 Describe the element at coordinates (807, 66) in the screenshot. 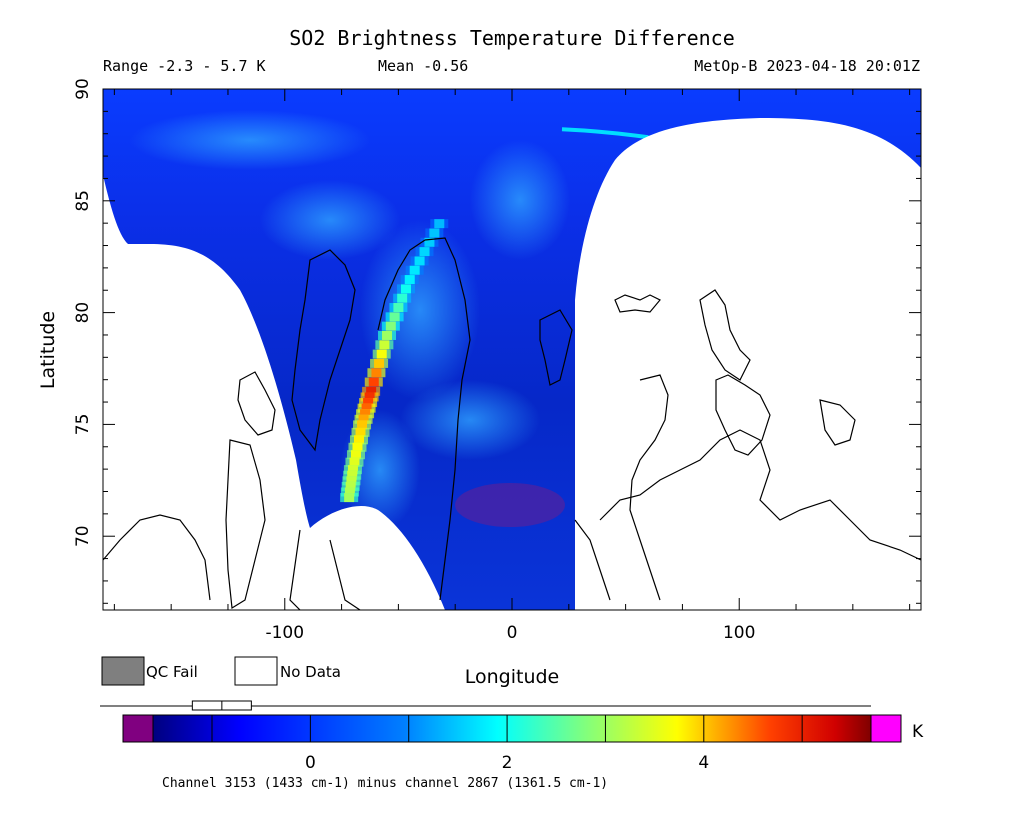

I see `source-label: MetOp-B 2023-04-18 20:01Z` at that location.